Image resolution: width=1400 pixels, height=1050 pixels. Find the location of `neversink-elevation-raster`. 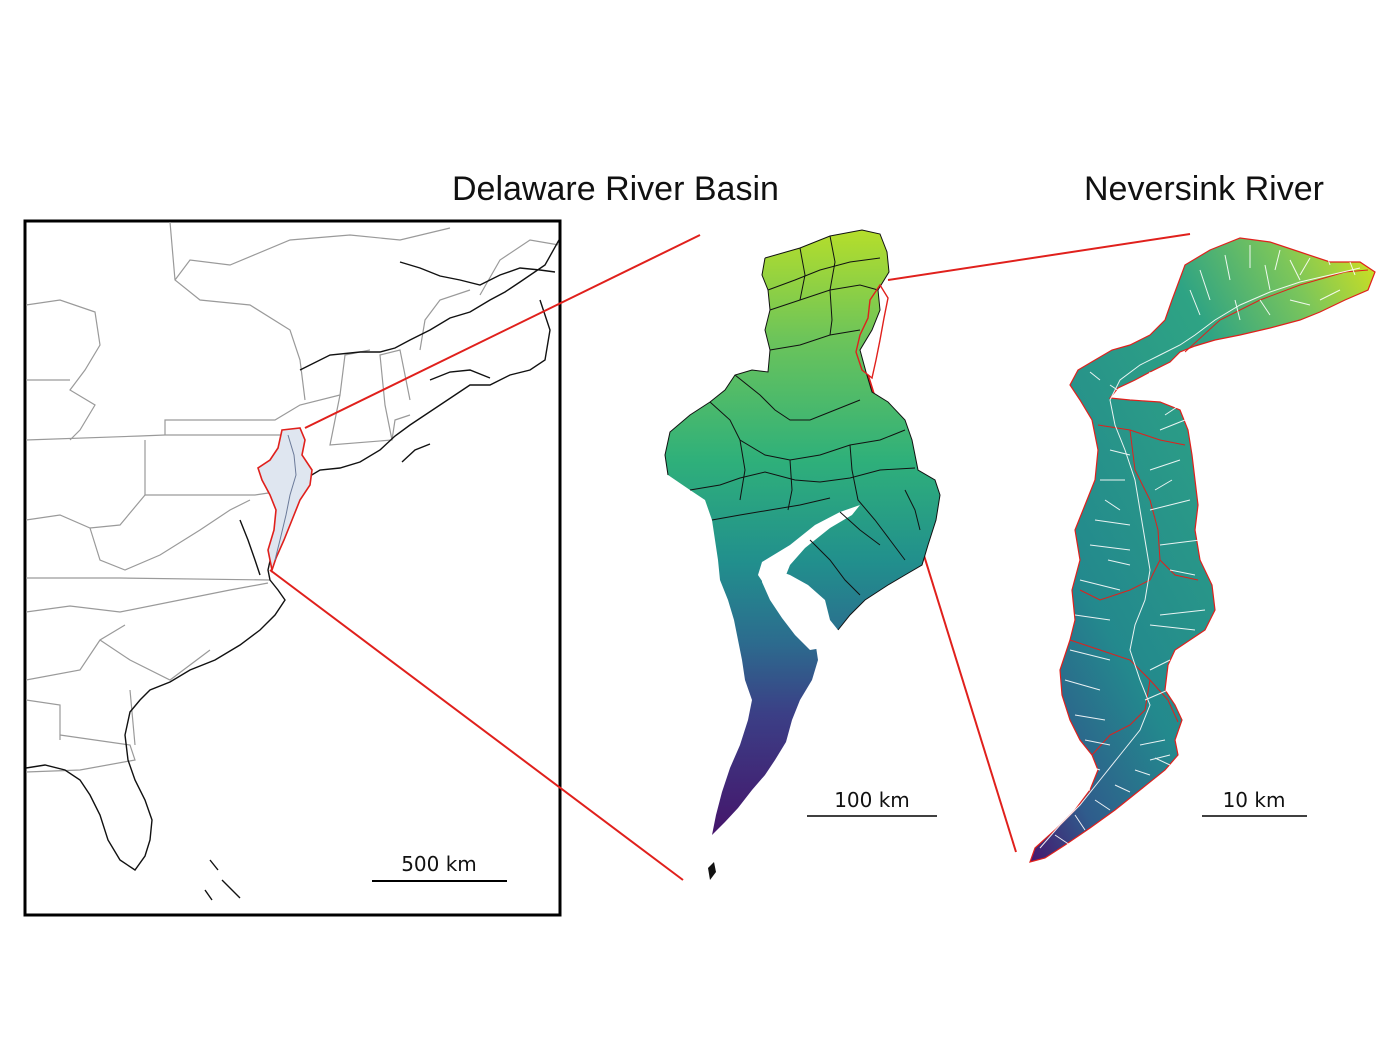

neversink-elevation-raster is located at coordinates (1202, 550).